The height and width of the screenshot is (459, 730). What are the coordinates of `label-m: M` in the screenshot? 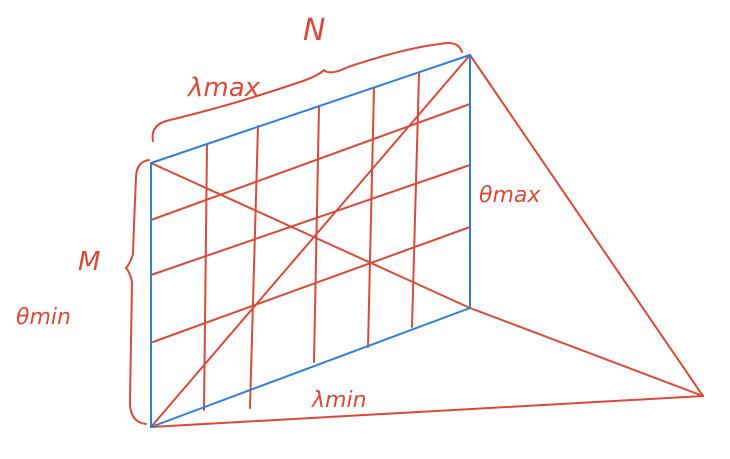 It's located at (89, 262).